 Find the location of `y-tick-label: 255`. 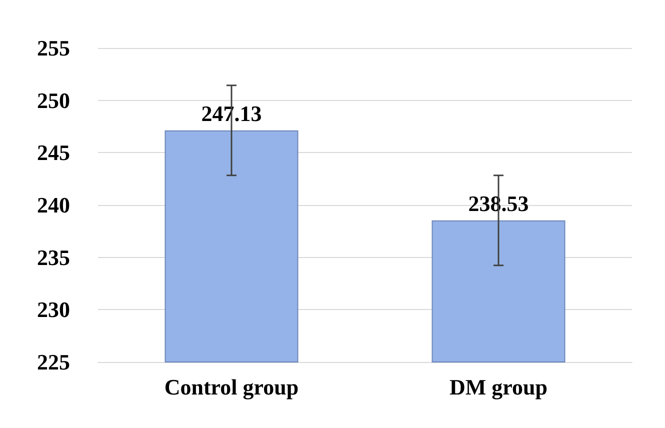

y-tick-label: 255 is located at coordinates (53, 48).